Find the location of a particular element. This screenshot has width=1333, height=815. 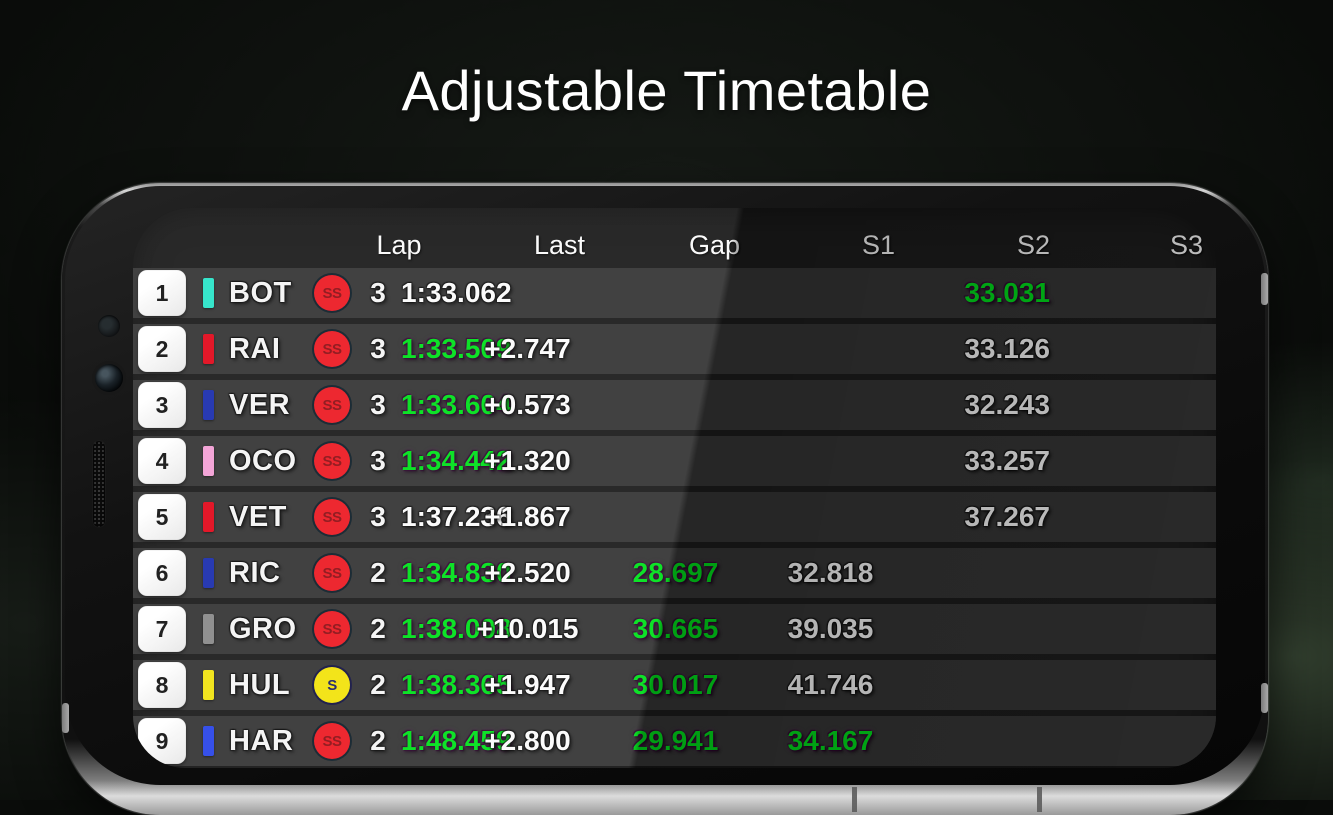

sector1-time: 30.665 is located at coordinates (675, 628).